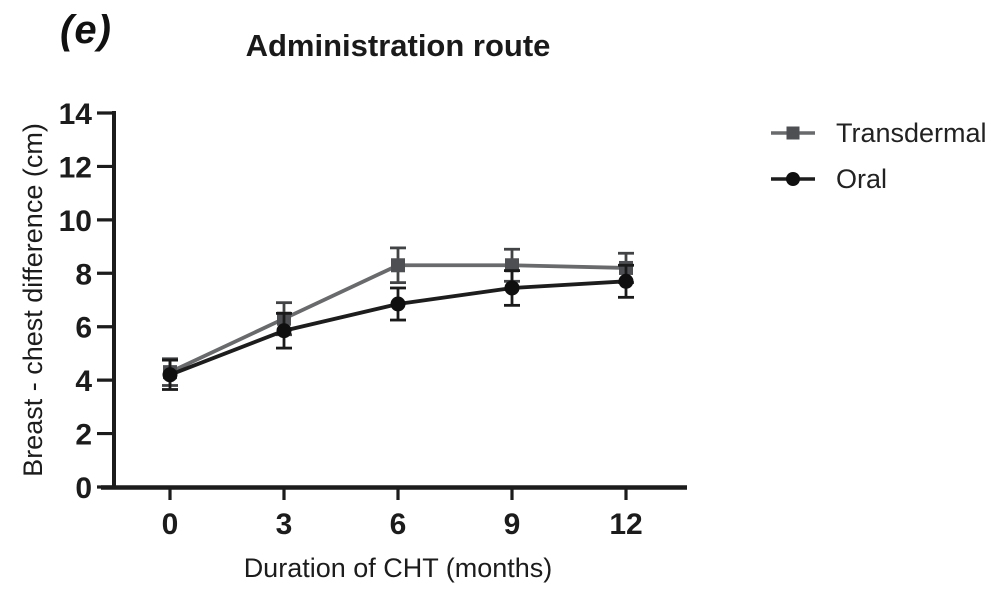 Image resolution: width=1008 pixels, height=613 pixels. I want to click on x-tick-label-3: 9, so click(512, 524).